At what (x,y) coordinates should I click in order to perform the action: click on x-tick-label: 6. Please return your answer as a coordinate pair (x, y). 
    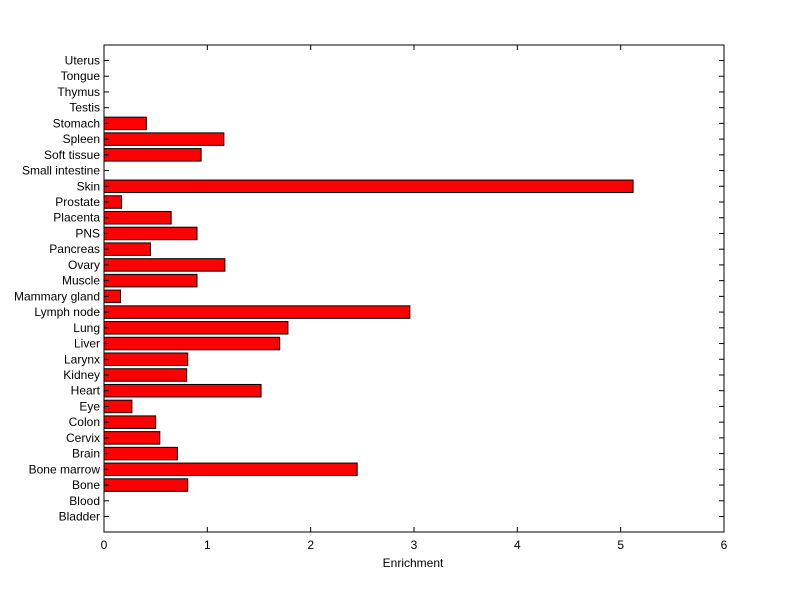
    Looking at the image, I should click on (724, 545).